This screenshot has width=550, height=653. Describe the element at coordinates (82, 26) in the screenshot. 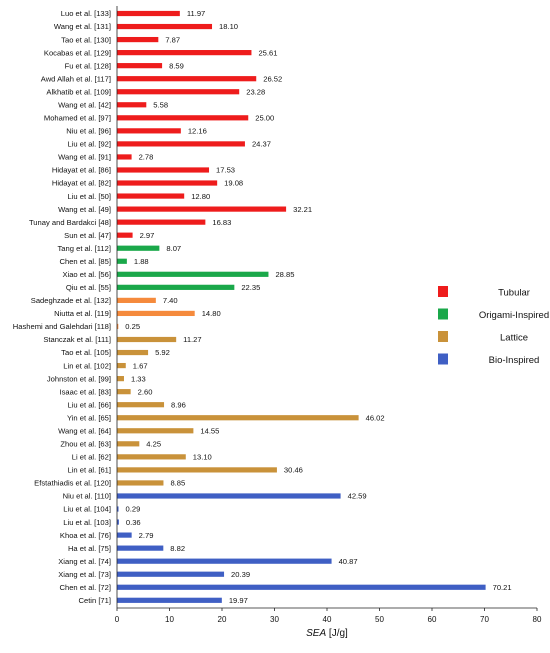

I see `category-label: Wang et al. [131]` at that location.